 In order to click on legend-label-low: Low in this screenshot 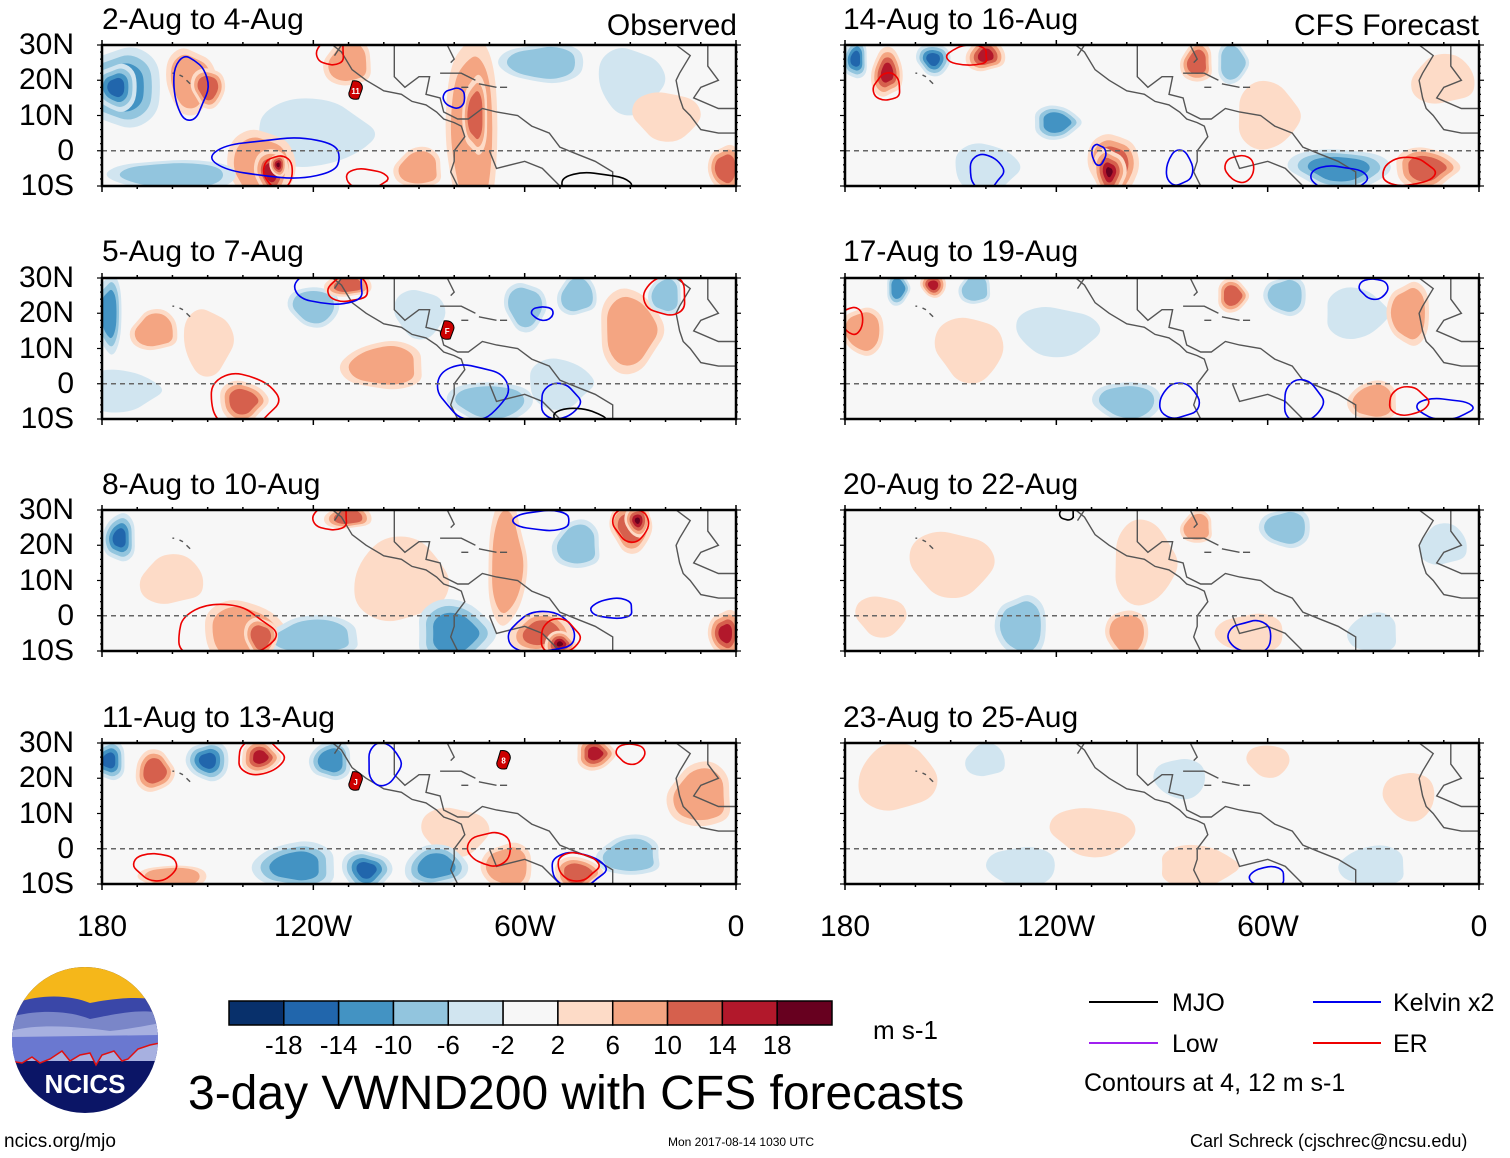, I will do `click(1195, 1044)`.